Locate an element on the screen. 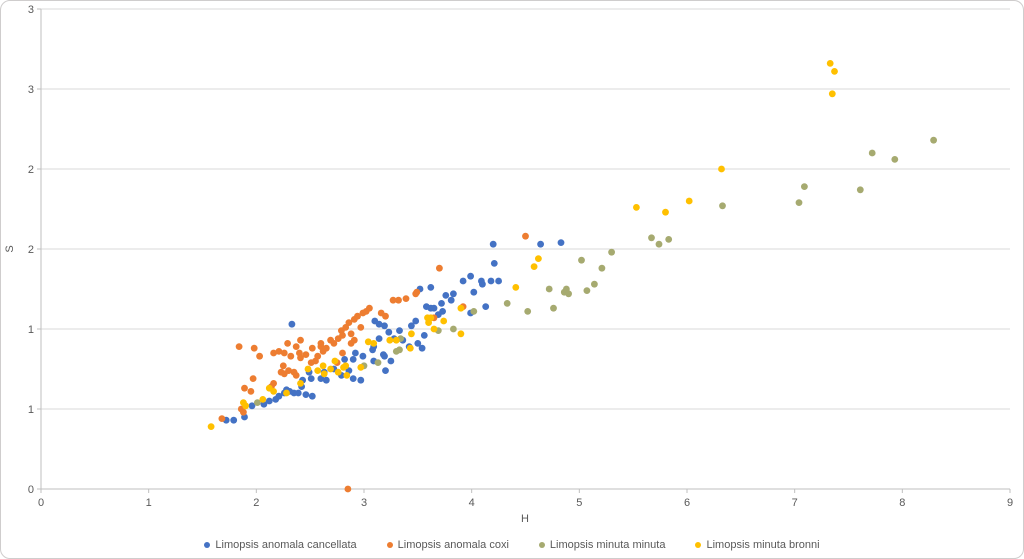 This screenshot has height=559, width=1024. x-axis-title: H is located at coordinates (525, 519).